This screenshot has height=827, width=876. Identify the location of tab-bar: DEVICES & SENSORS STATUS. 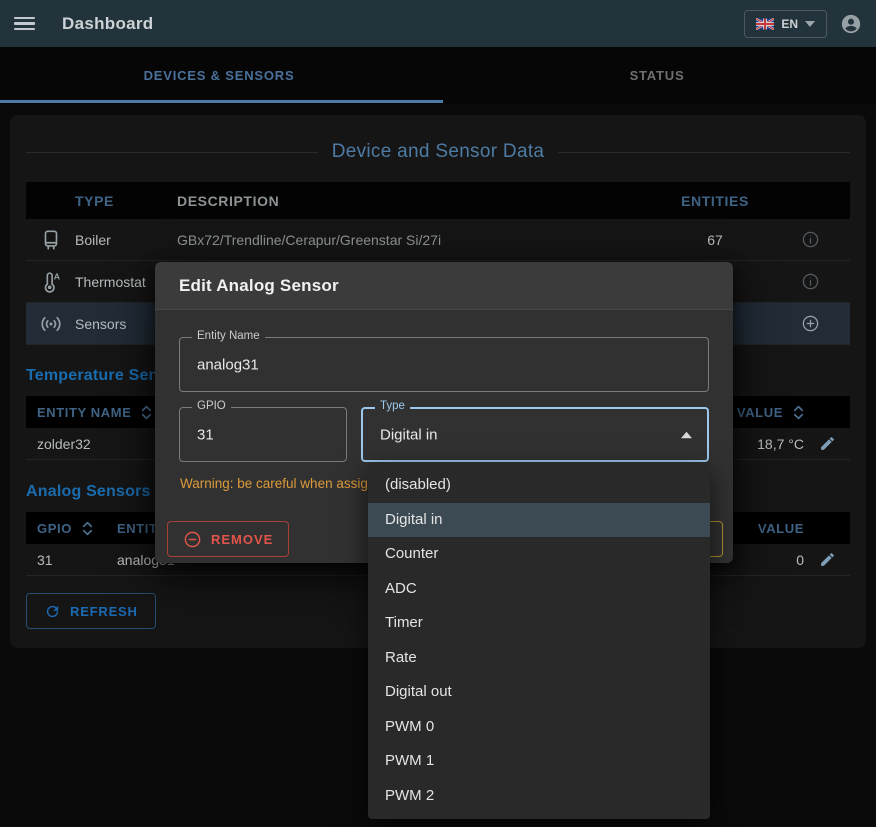
(438, 75).